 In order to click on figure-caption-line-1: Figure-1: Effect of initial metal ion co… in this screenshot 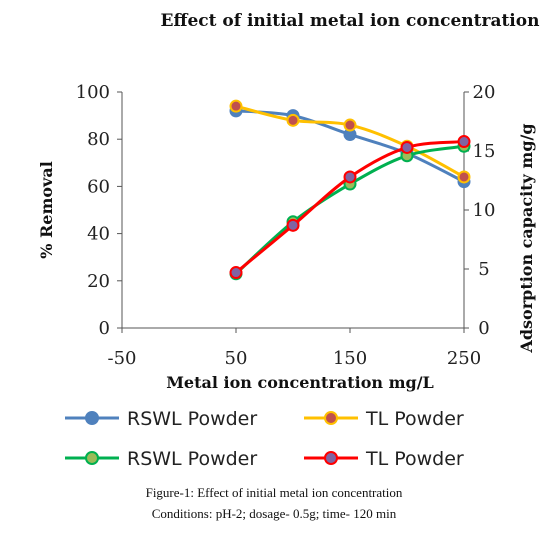, I will do `click(274, 492)`.